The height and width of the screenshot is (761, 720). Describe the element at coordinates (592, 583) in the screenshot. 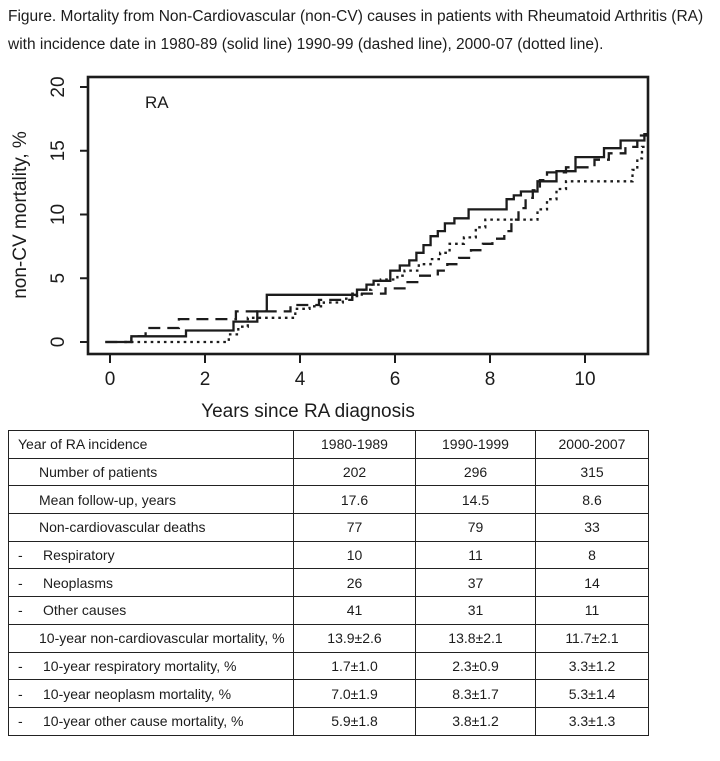

I see `row-value: 14` at that location.